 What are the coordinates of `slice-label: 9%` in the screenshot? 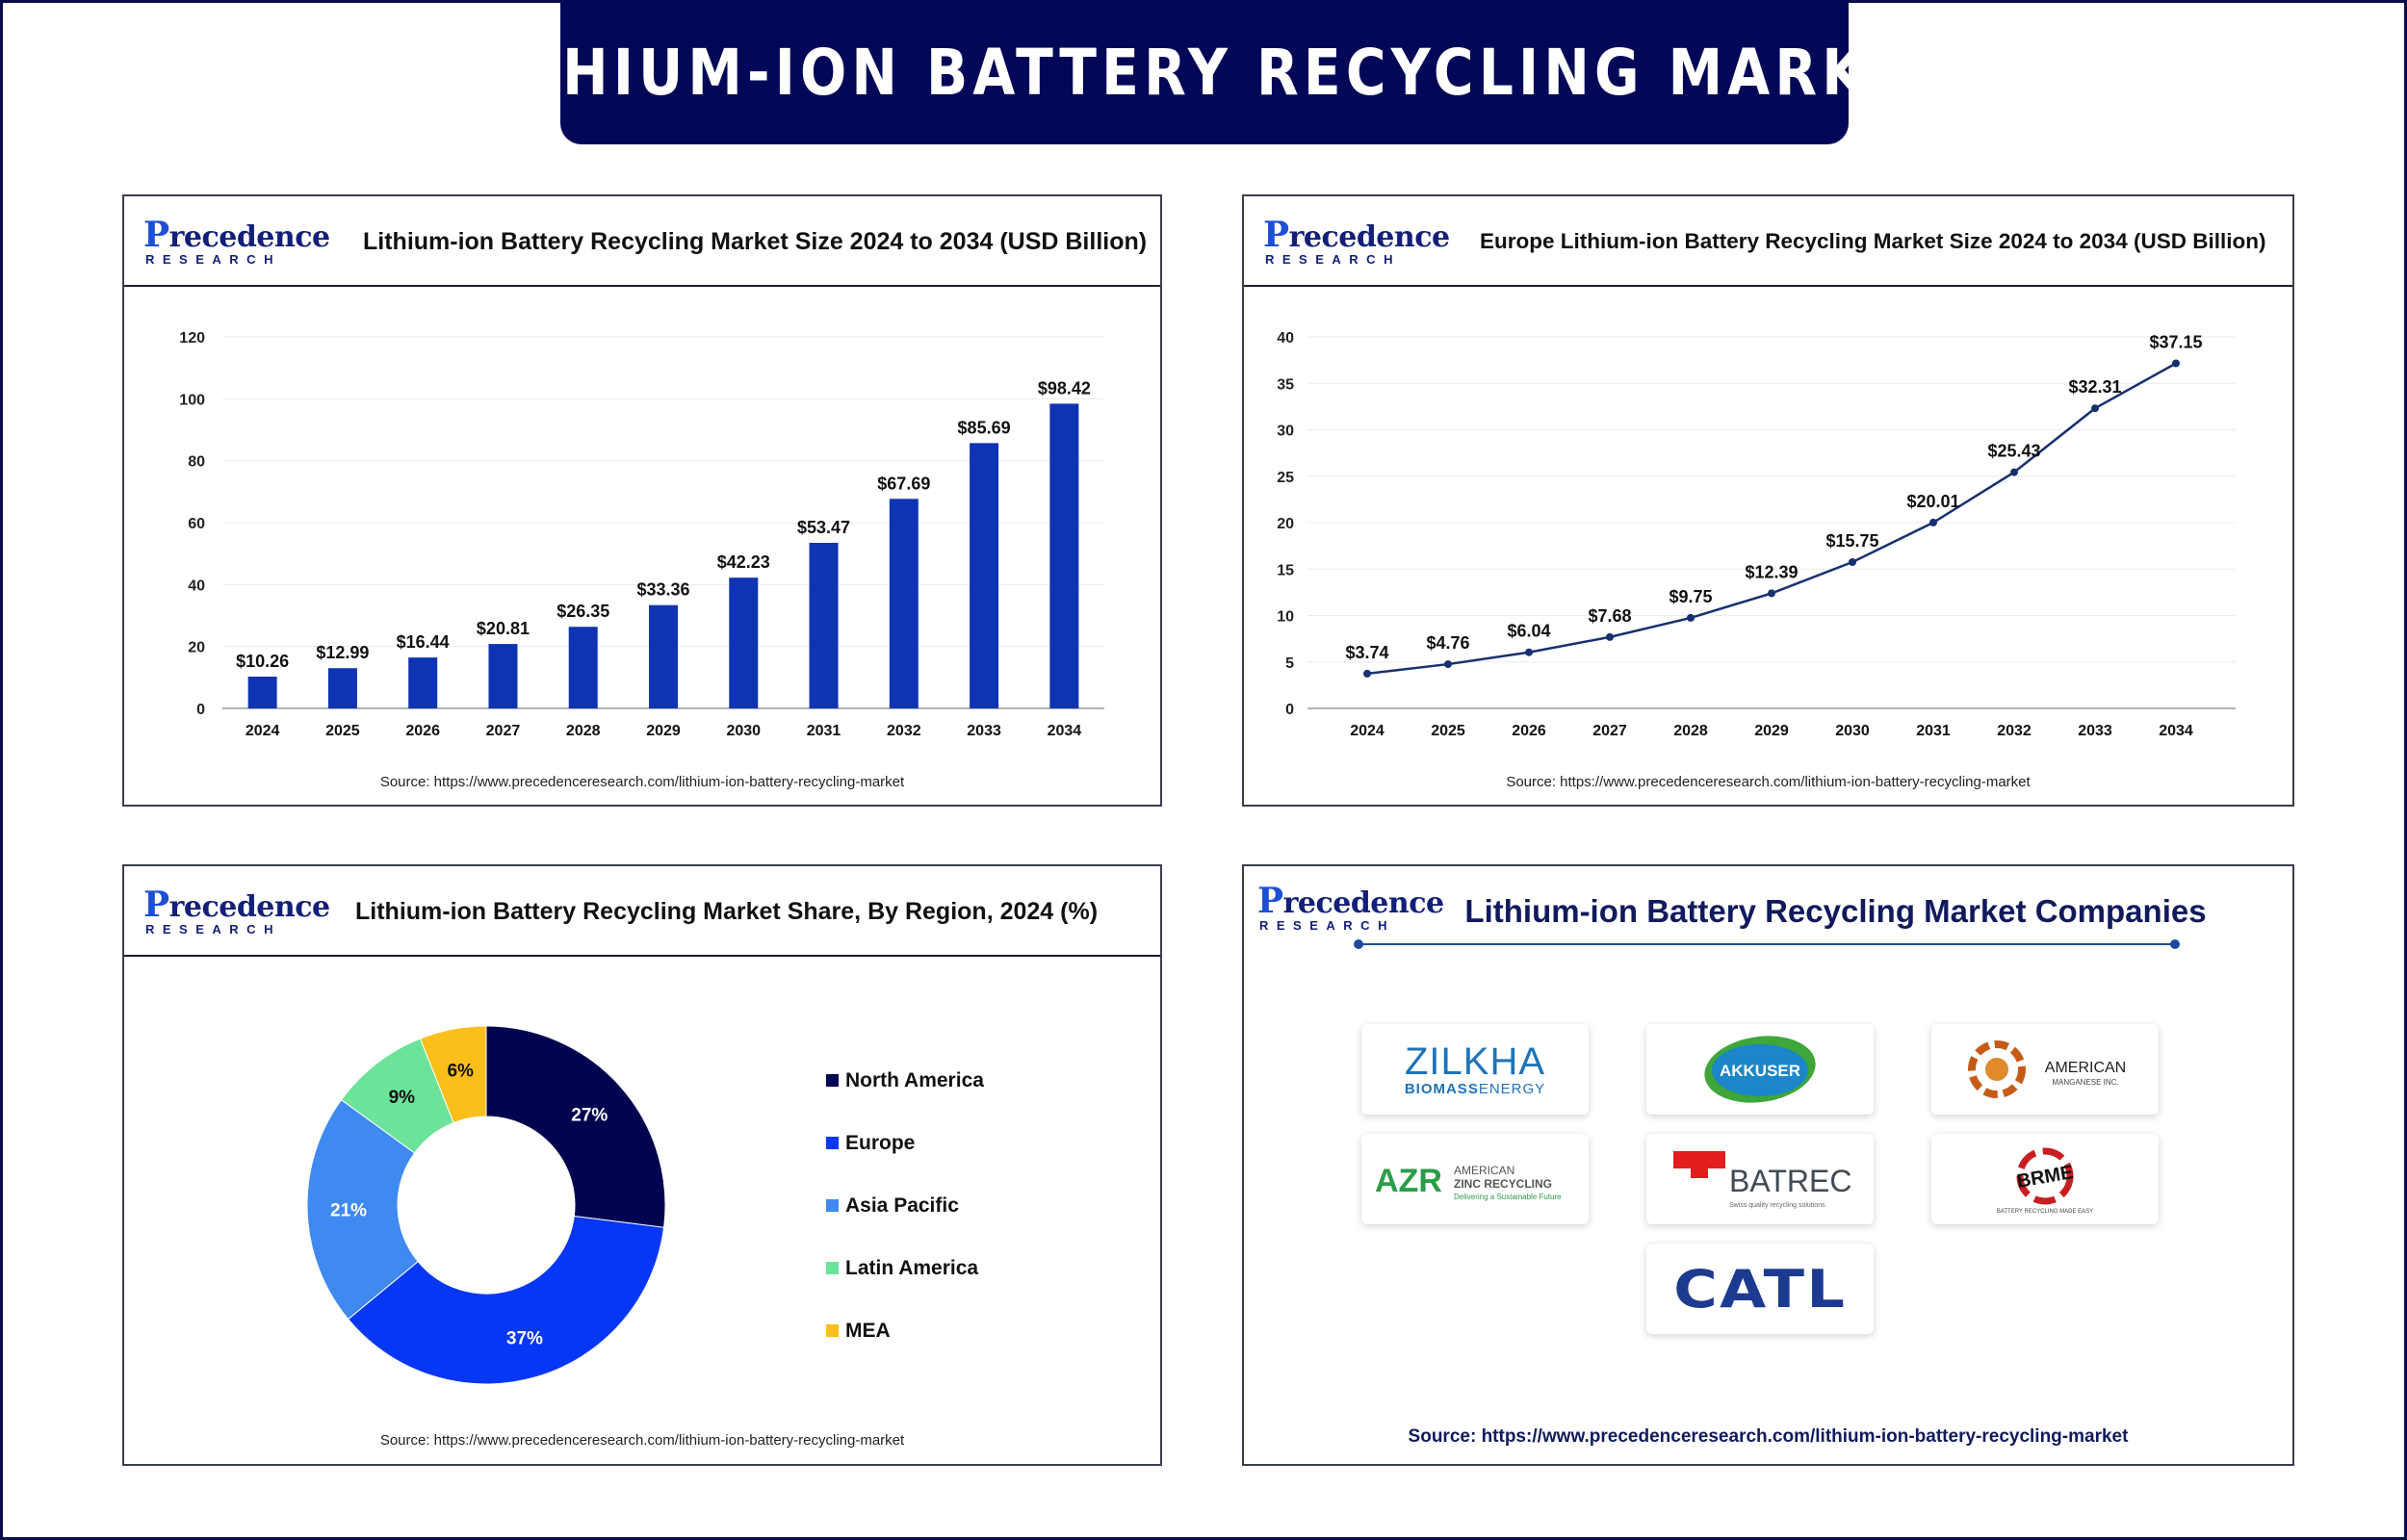 It's located at (402, 1098).